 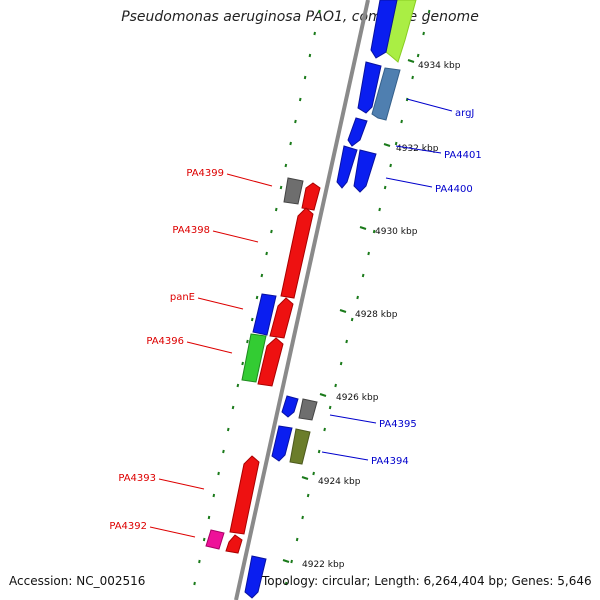 I want to click on gene-label-pa4398: PA4398, so click(x=191, y=230).